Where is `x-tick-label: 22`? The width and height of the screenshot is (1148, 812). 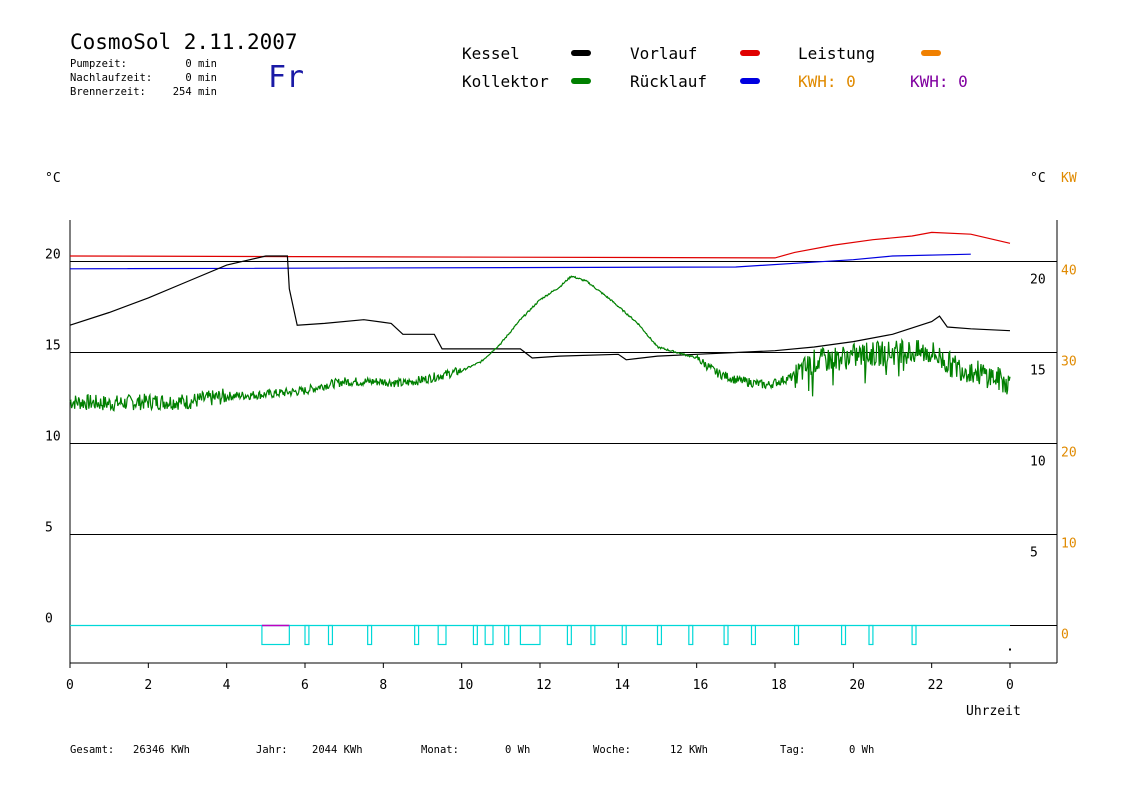 x-tick-label: 22 is located at coordinates (936, 685).